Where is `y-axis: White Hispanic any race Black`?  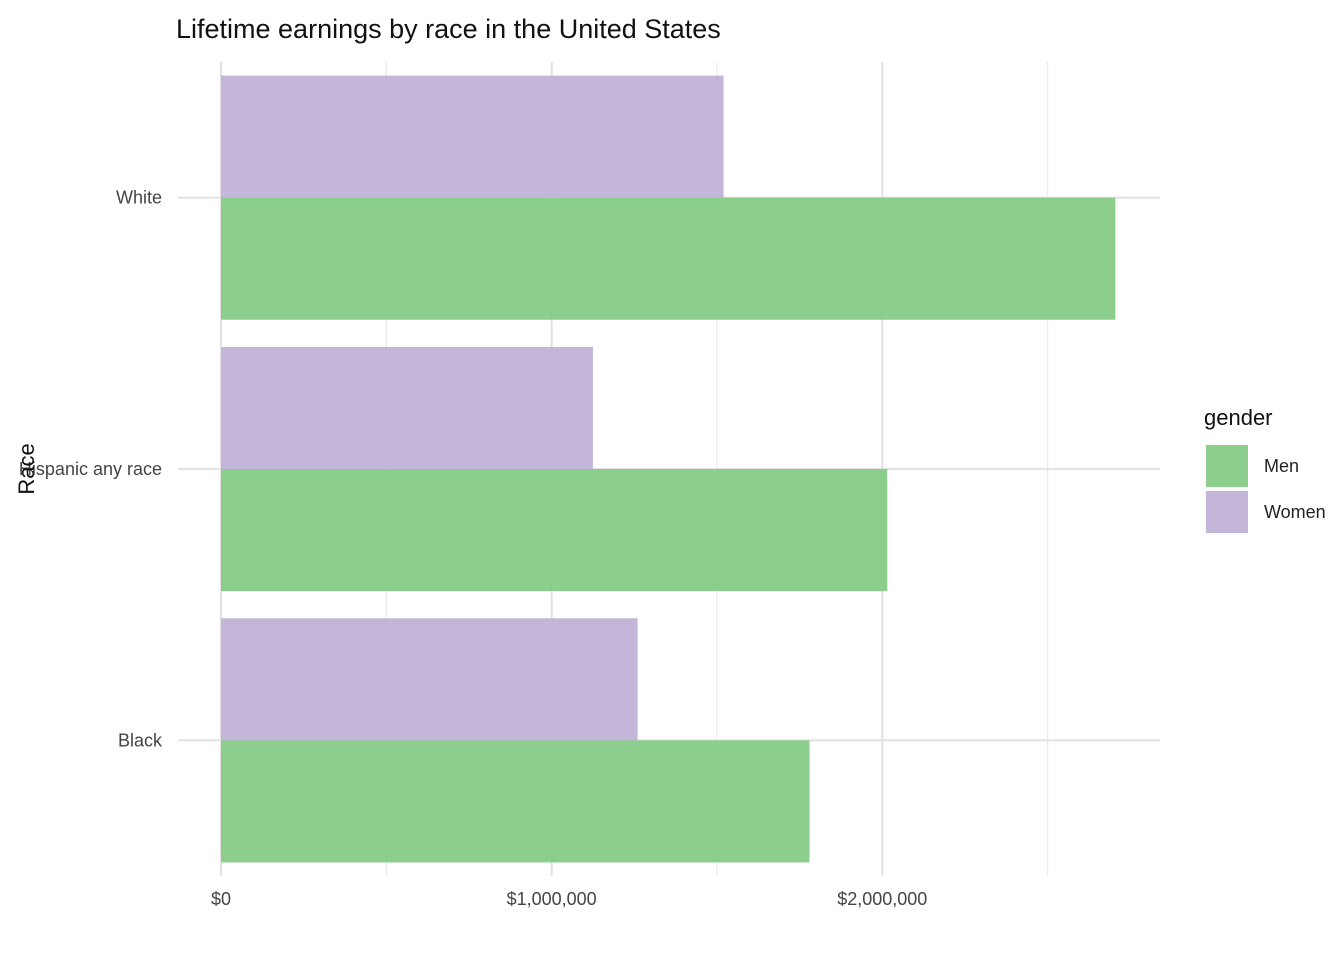 y-axis: White Hispanic any race Black is located at coordinates (91, 469).